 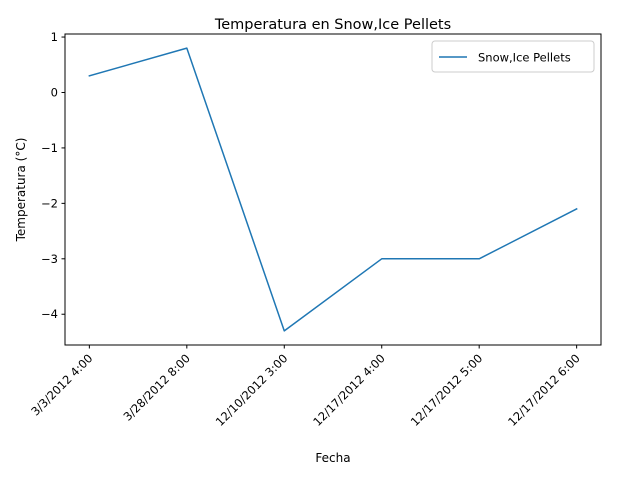 I want to click on y-tick-label: −2, so click(x=49, y=203).